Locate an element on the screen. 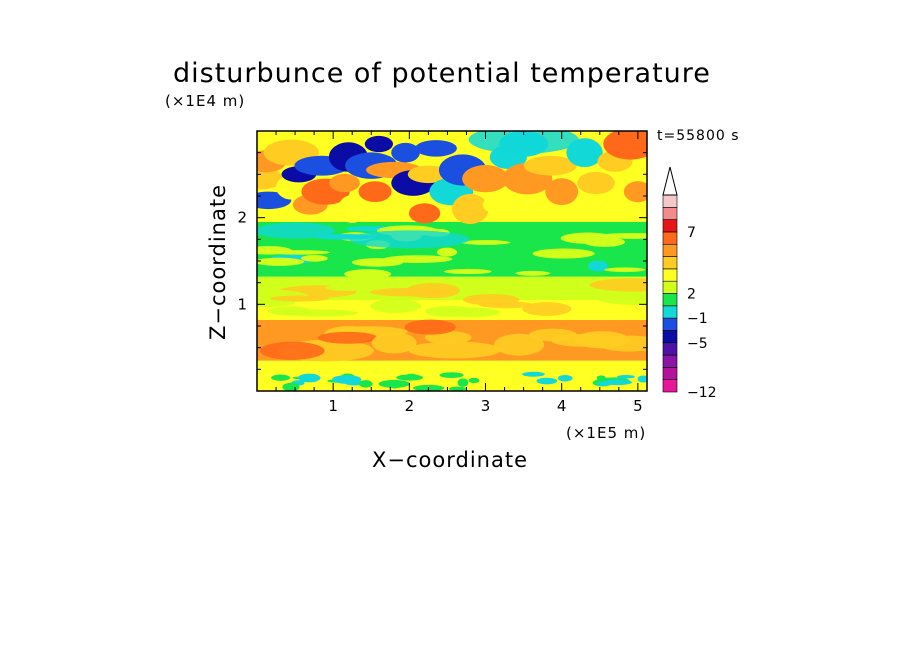 The width and height of the screenshot is (904, 654). x-tick-label: 5 is located at coordinates (638, 406).